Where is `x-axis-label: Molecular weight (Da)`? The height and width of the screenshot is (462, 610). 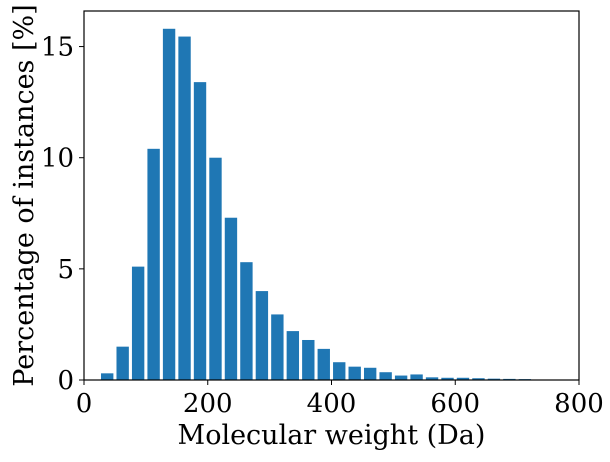 x-axis-label: Molecular weight (Da) is located at coordinates (332, 435).